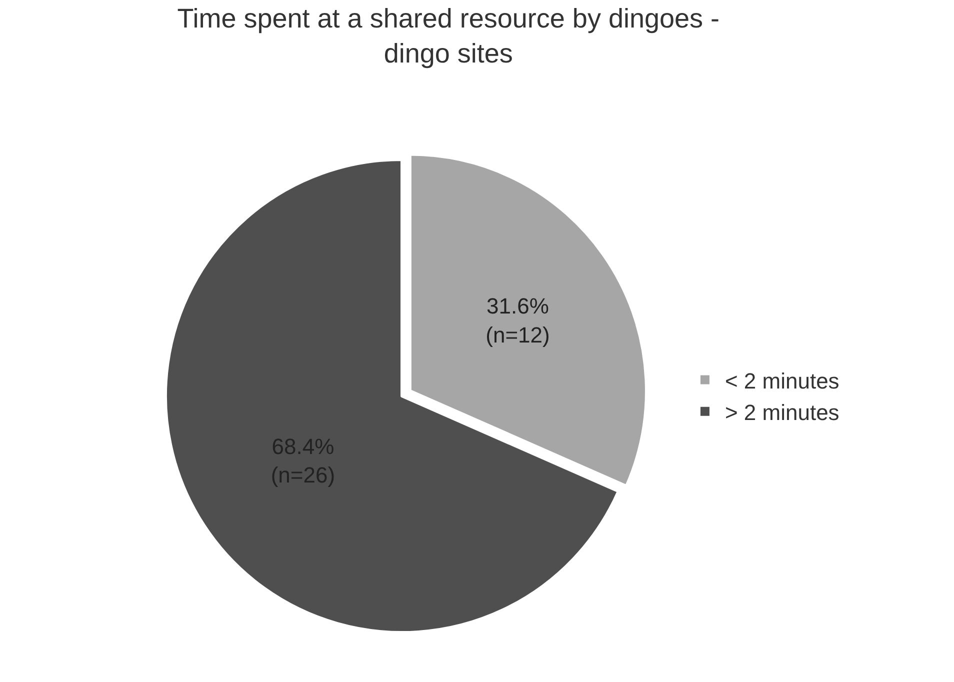 Image resolution: width=954 pixels, height=682 pixels. What do you see at coordinates (782, 381) in the screenshot?
I see `legend-label: < 2 minutes` at bounding box center [782, 381].